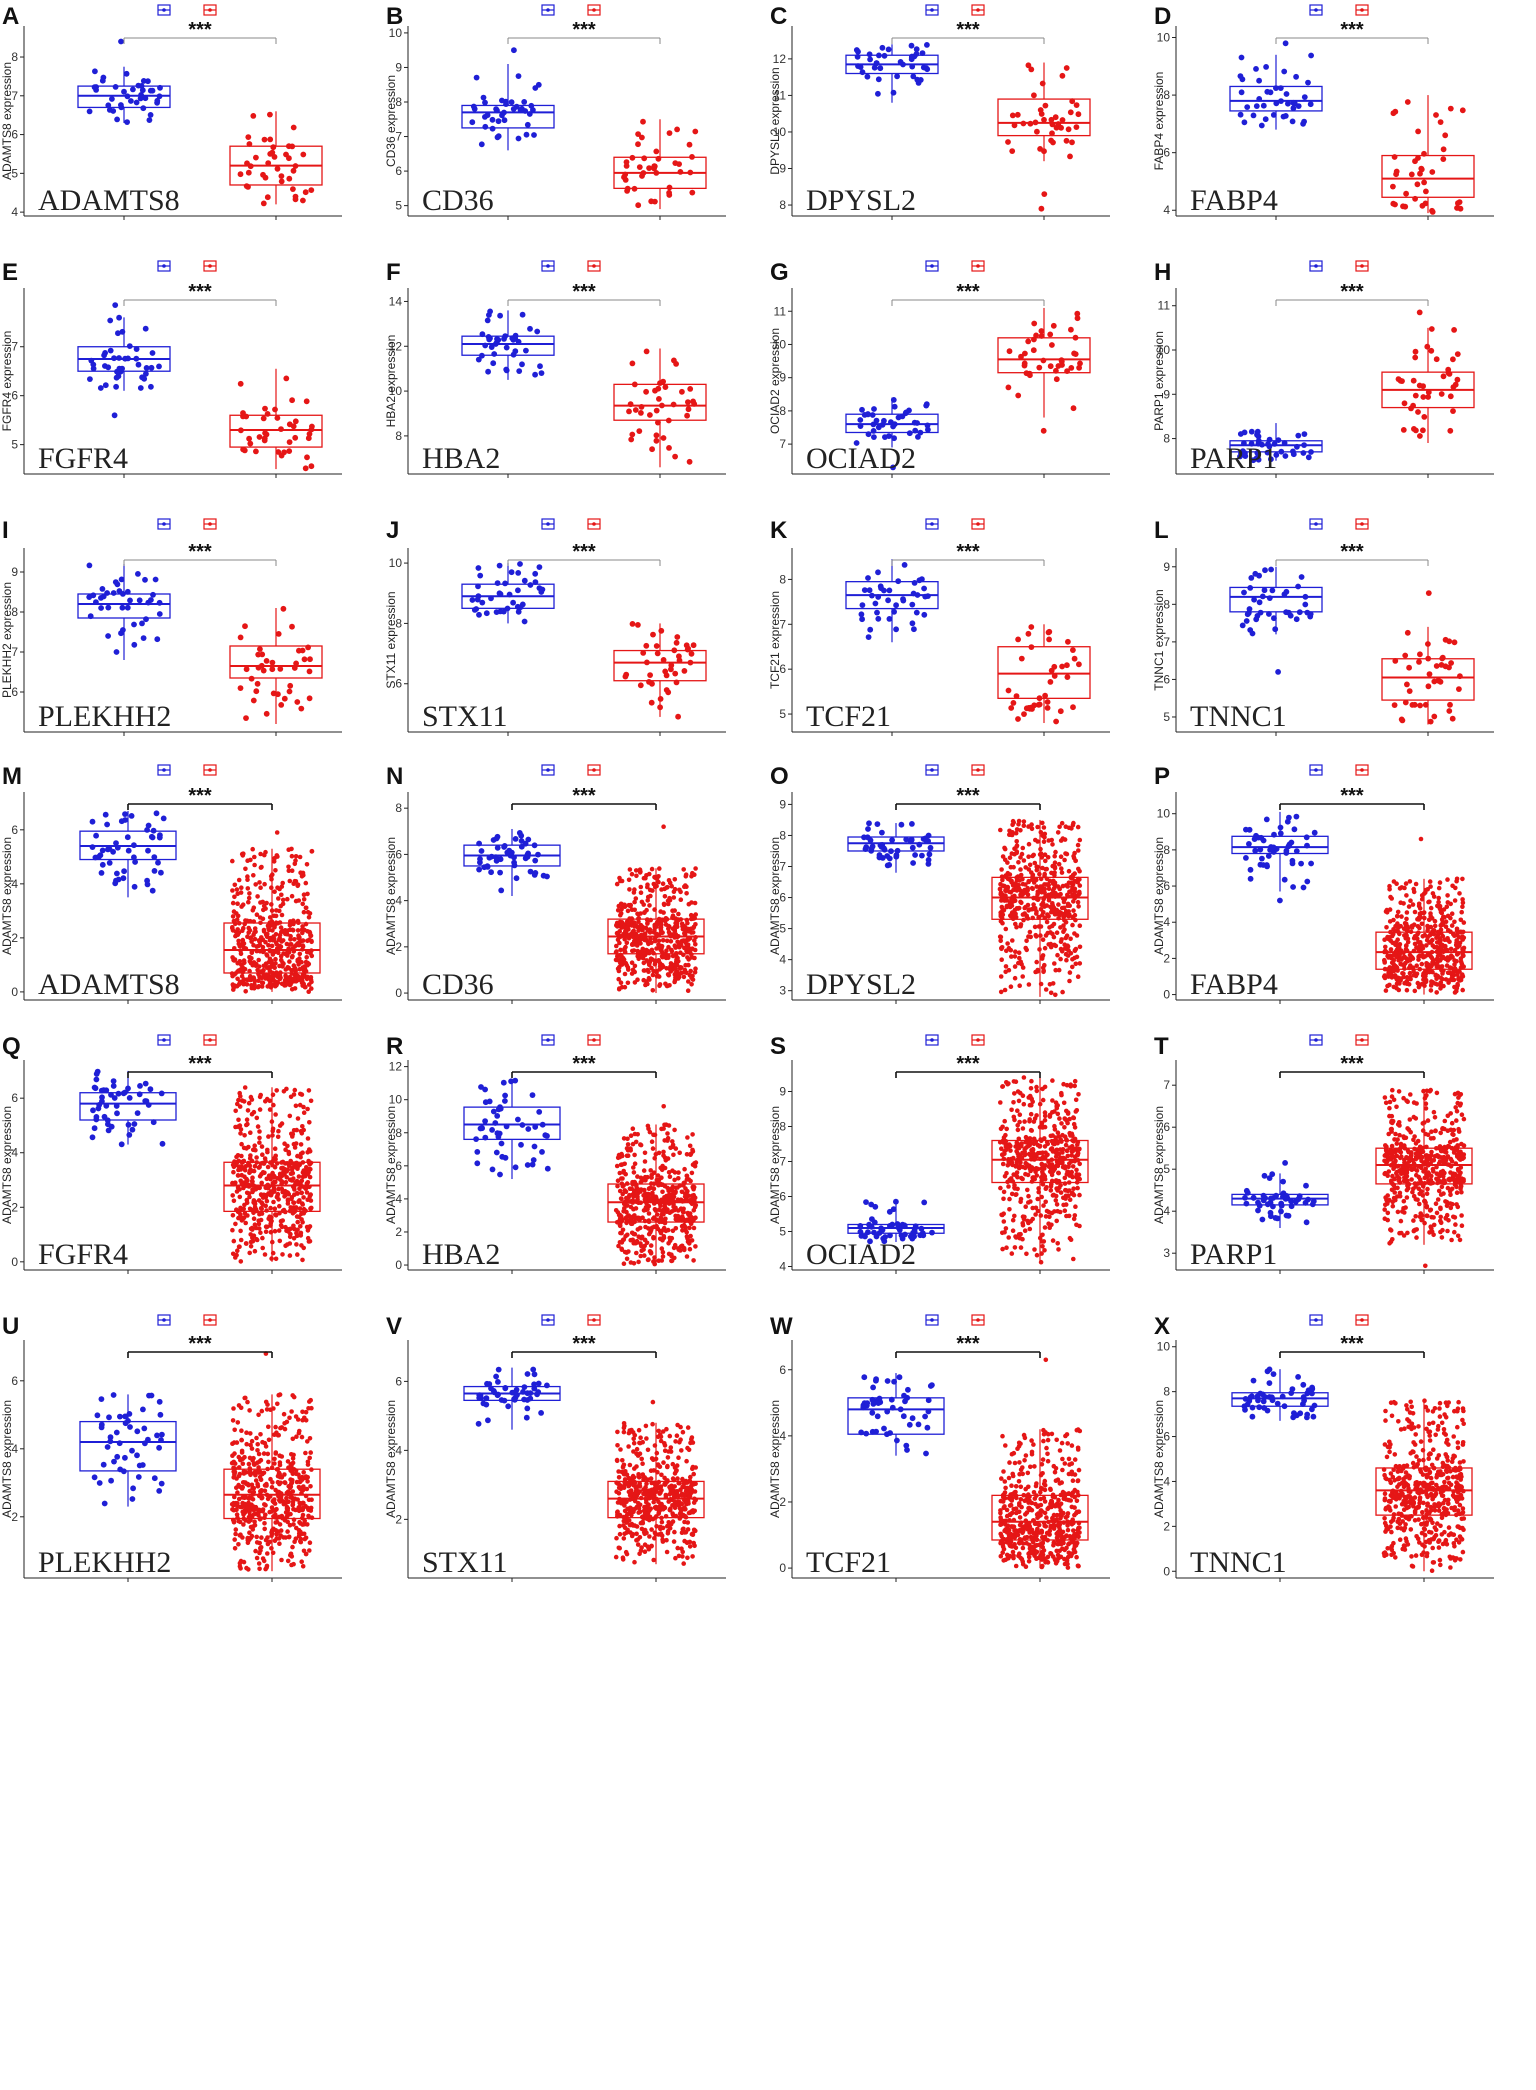 The image size is (1536, 2090). Describe the element at coordinates (775, 120) in the screenshot. I see `y-axis-title: DPYSL2 expression` at that location.